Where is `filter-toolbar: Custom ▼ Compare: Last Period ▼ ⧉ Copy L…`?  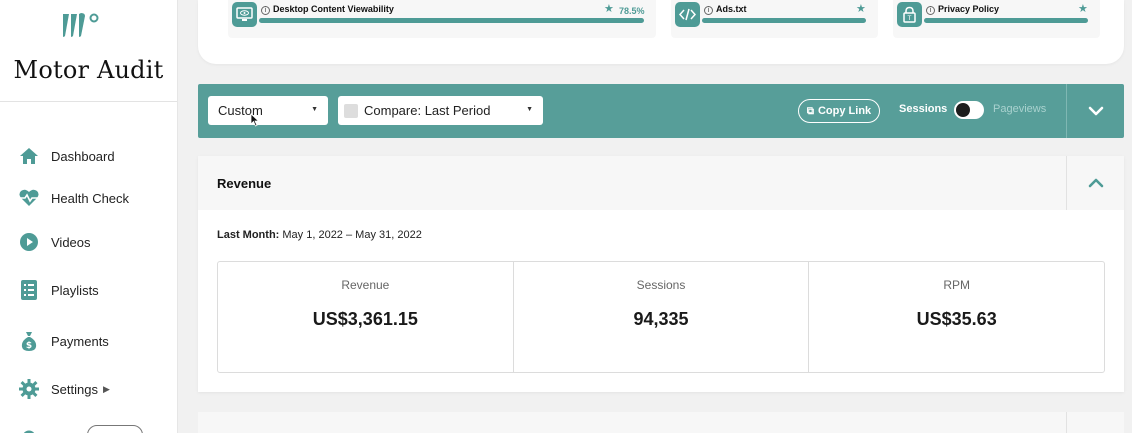
filter-toolbar: Custom ▼ Compare: Last Period ▼ ⧉ Copy L… is located at coordinates (661, 111).